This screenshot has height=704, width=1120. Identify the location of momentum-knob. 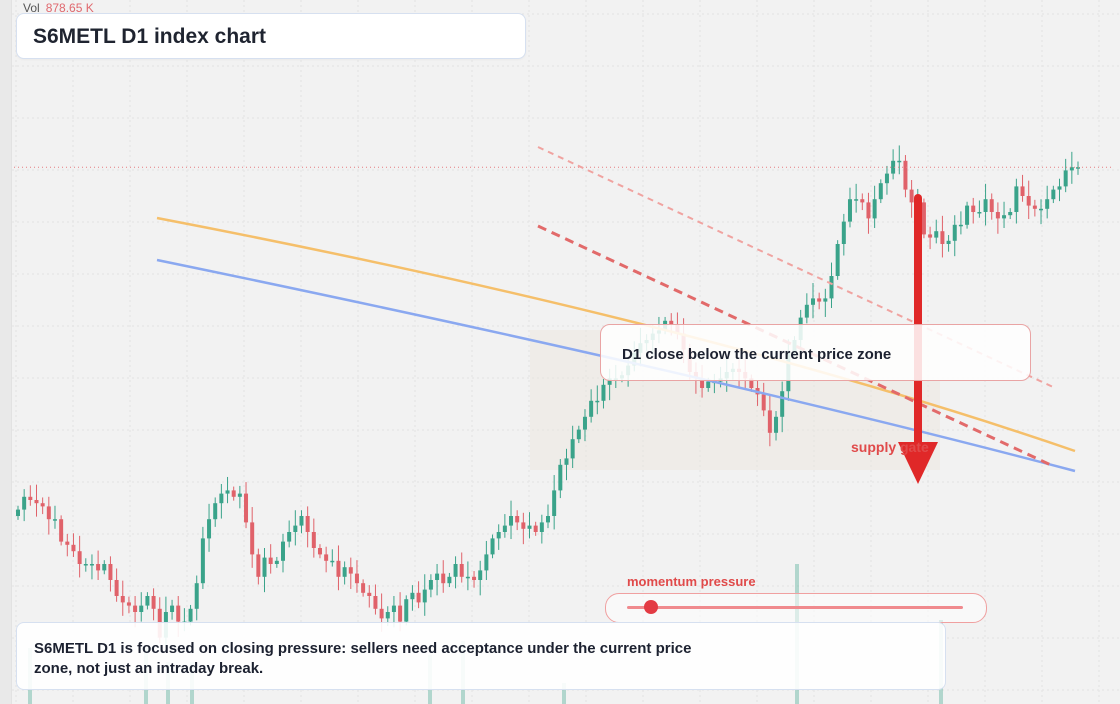
(651, 607).